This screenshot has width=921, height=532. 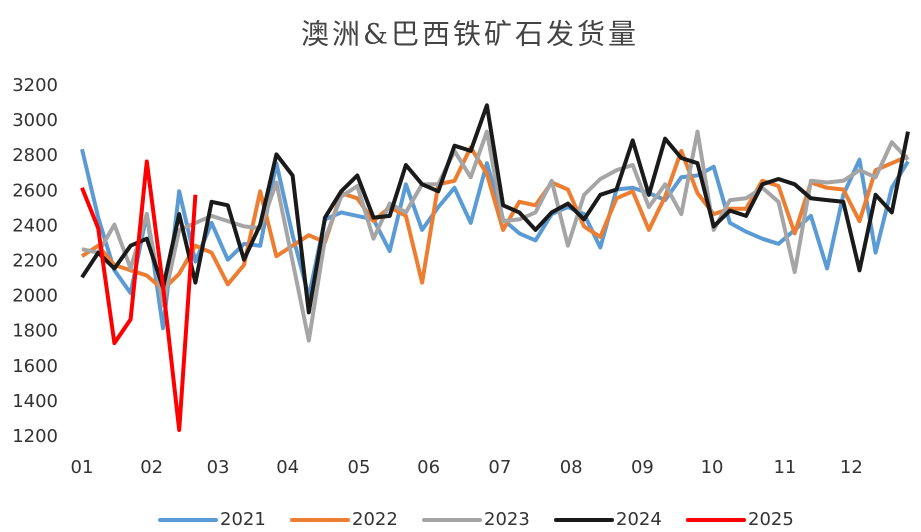 What do you see at coordinates (35, 190) in the screenshot?
I see `y-tick-label: 2600` at bounding box center [35, 190].